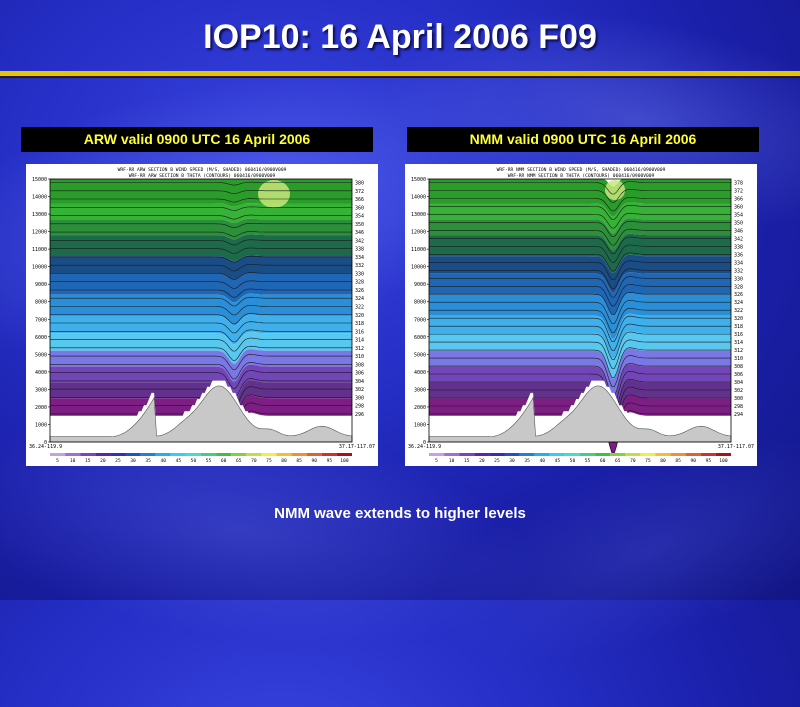 Image resolution: width=800 pixels, height=707 pixels. Describe the element at coordinates (314, 461) in the screenshot. I see `colorbar-tick-label: 90` at that location.